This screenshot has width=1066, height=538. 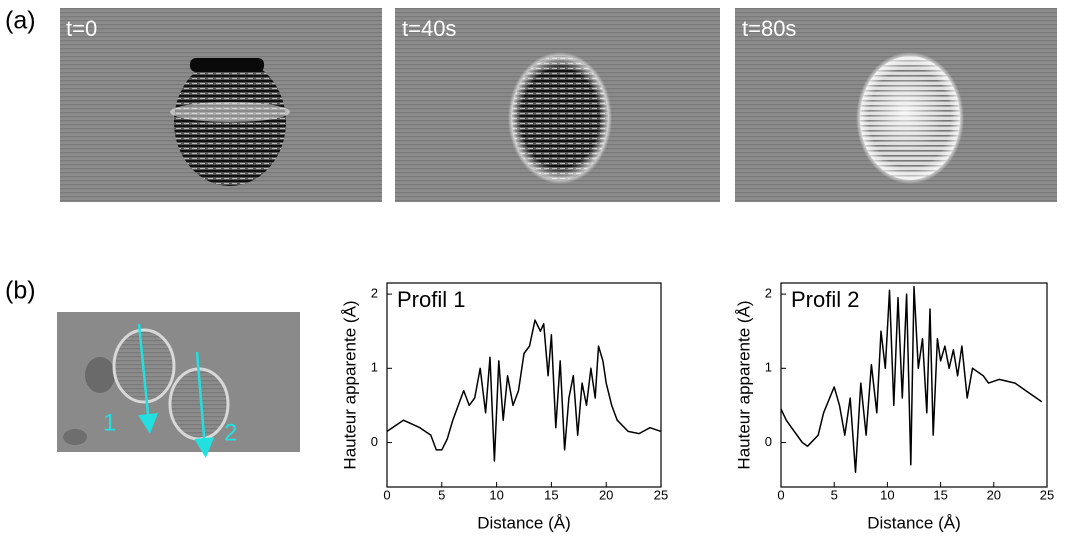 What do you see at coordinates (825, 299) in the screenshot?
I see `chart-title: Profil 2` at bounding box center [825, 299].